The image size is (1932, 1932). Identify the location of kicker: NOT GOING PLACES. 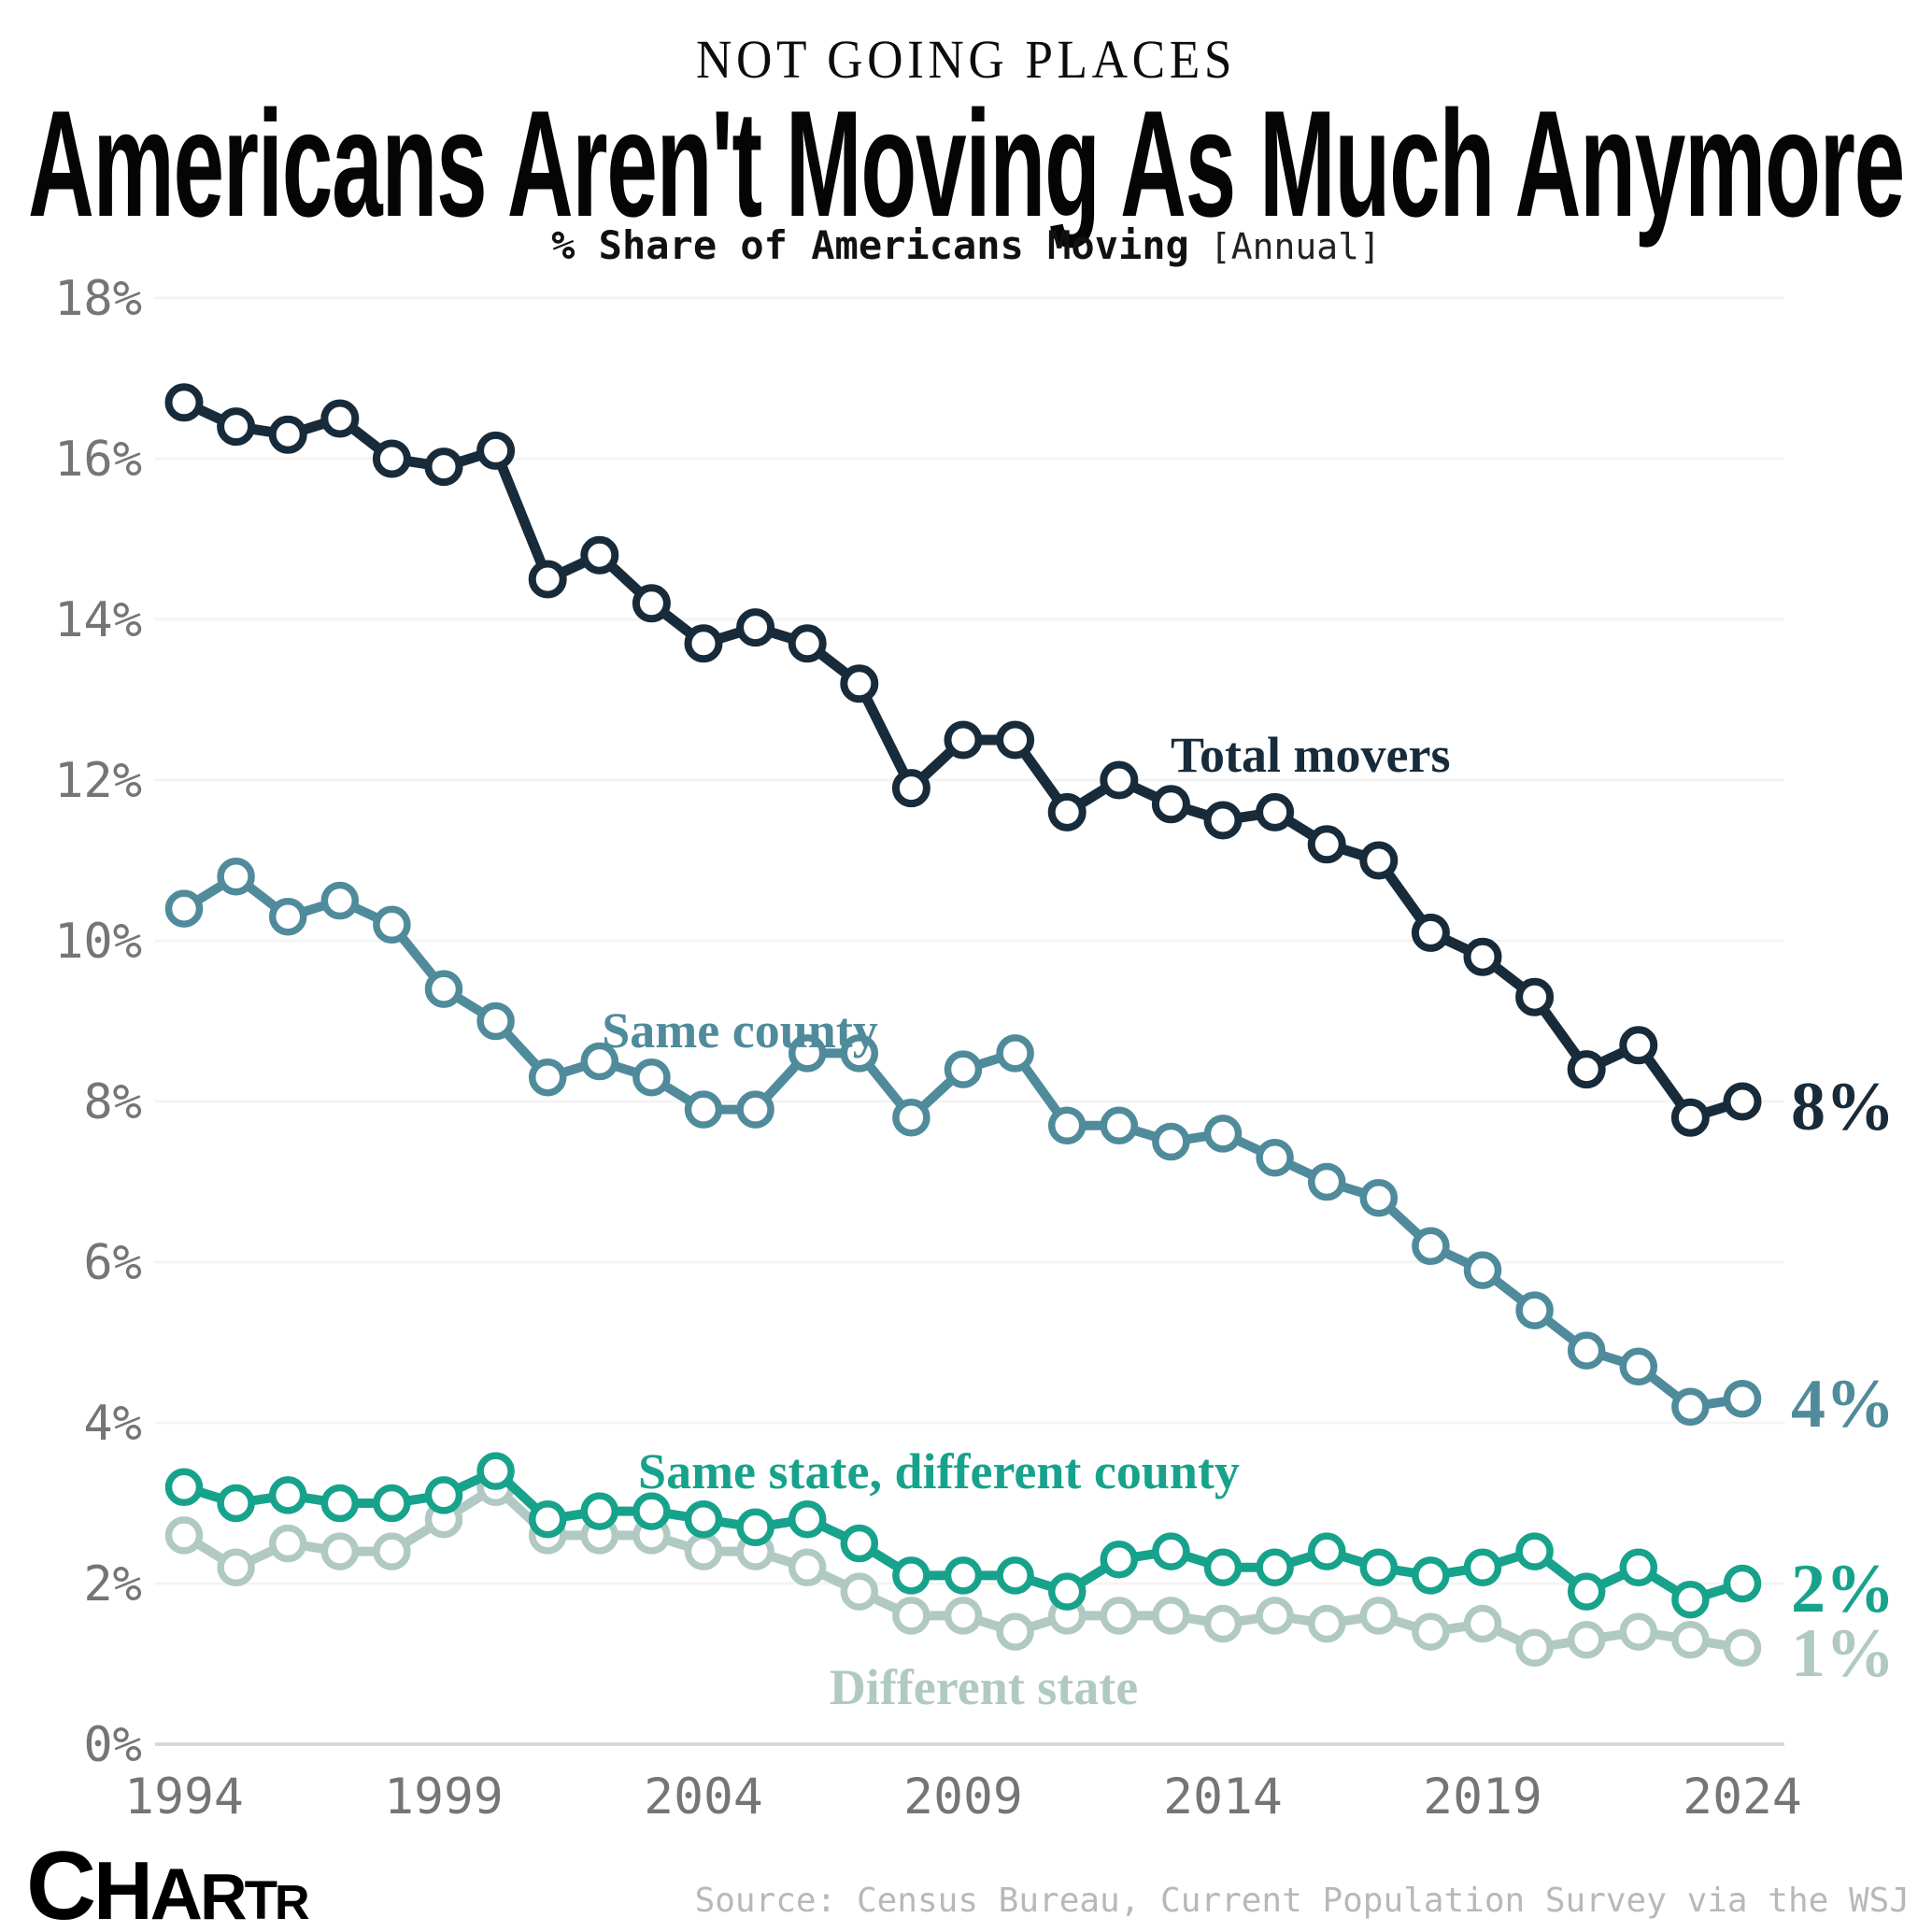
(966, 59).